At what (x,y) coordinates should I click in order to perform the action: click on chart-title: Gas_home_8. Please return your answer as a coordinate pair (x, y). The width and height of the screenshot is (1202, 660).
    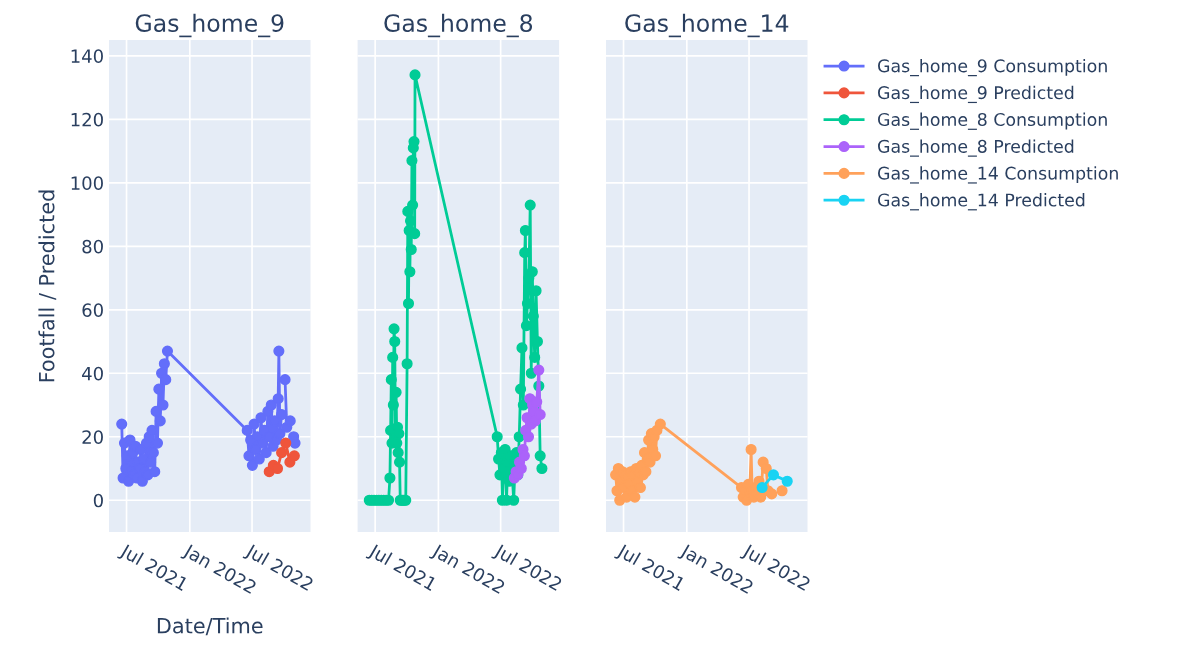
    Looking at the image, I should click on (458, 25).